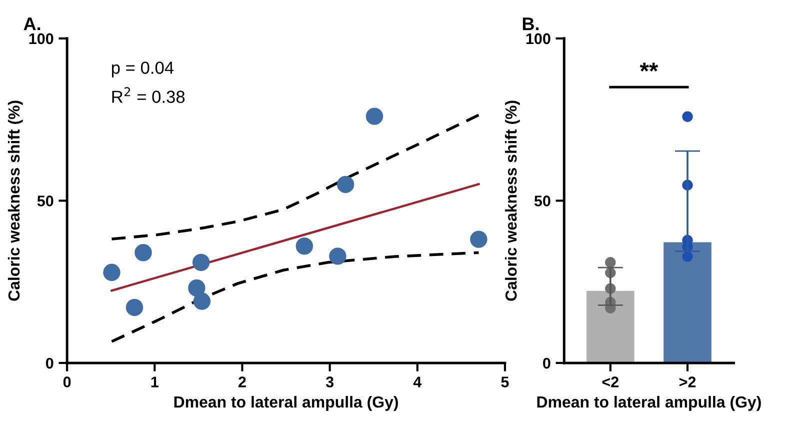 The width and height of the screenshot is (789, 427). I want to click on chart-title: A., so click(32, 24).